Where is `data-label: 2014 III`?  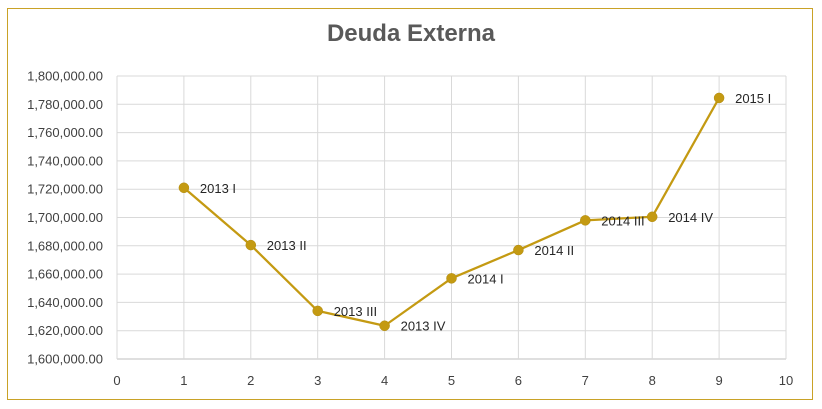 data-label: 2014 III is located at coordinates (622, 220).